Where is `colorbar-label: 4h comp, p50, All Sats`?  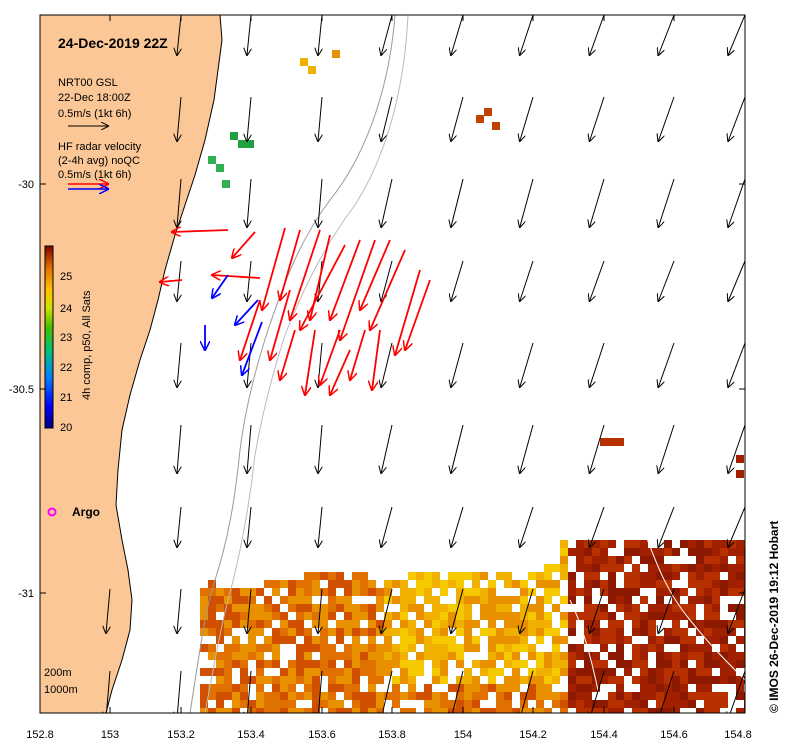 colorbar-label: 4h comp, p50, All Sats is located at coordinates (87, 345).